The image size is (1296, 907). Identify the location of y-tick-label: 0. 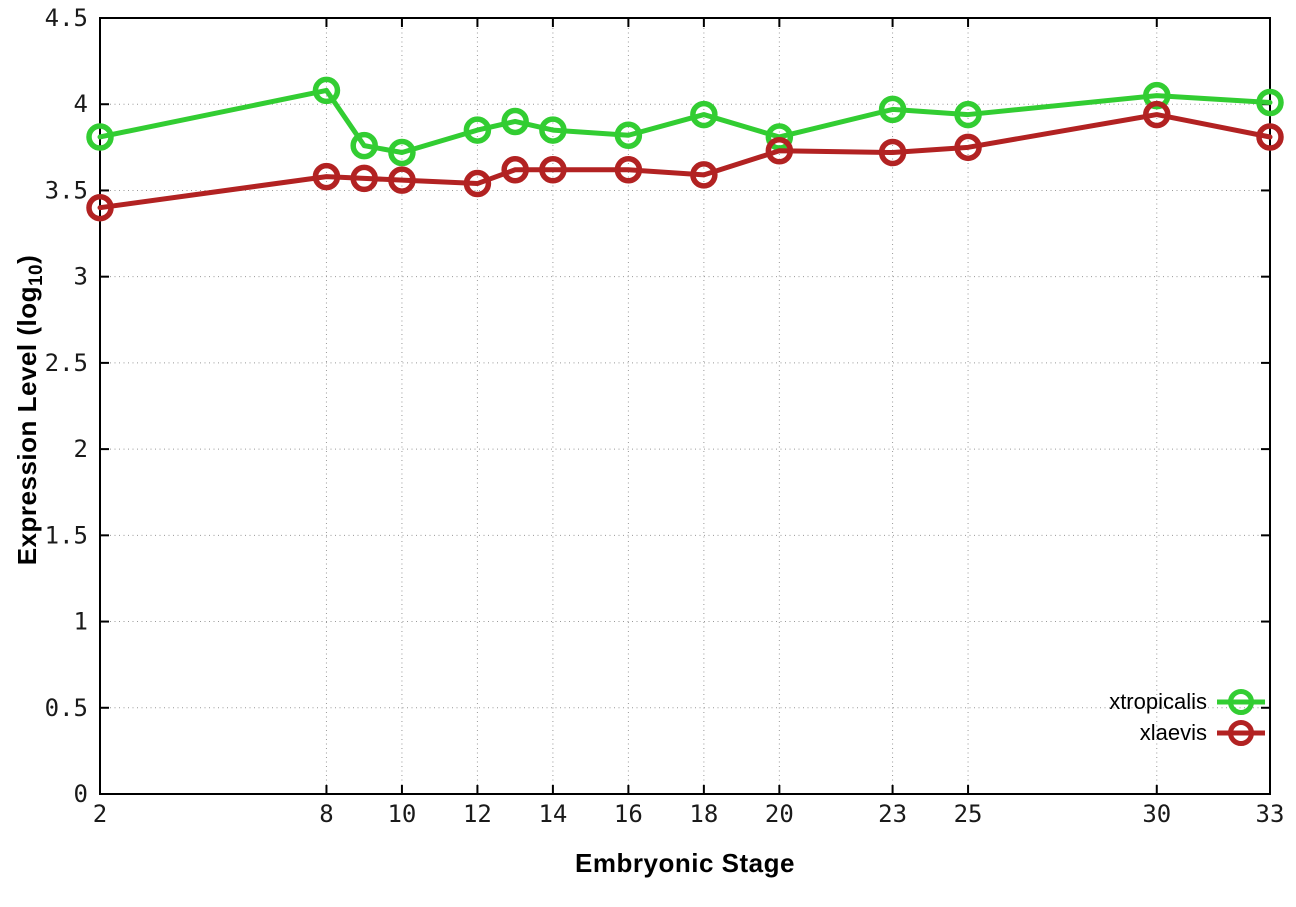
(81, 794).